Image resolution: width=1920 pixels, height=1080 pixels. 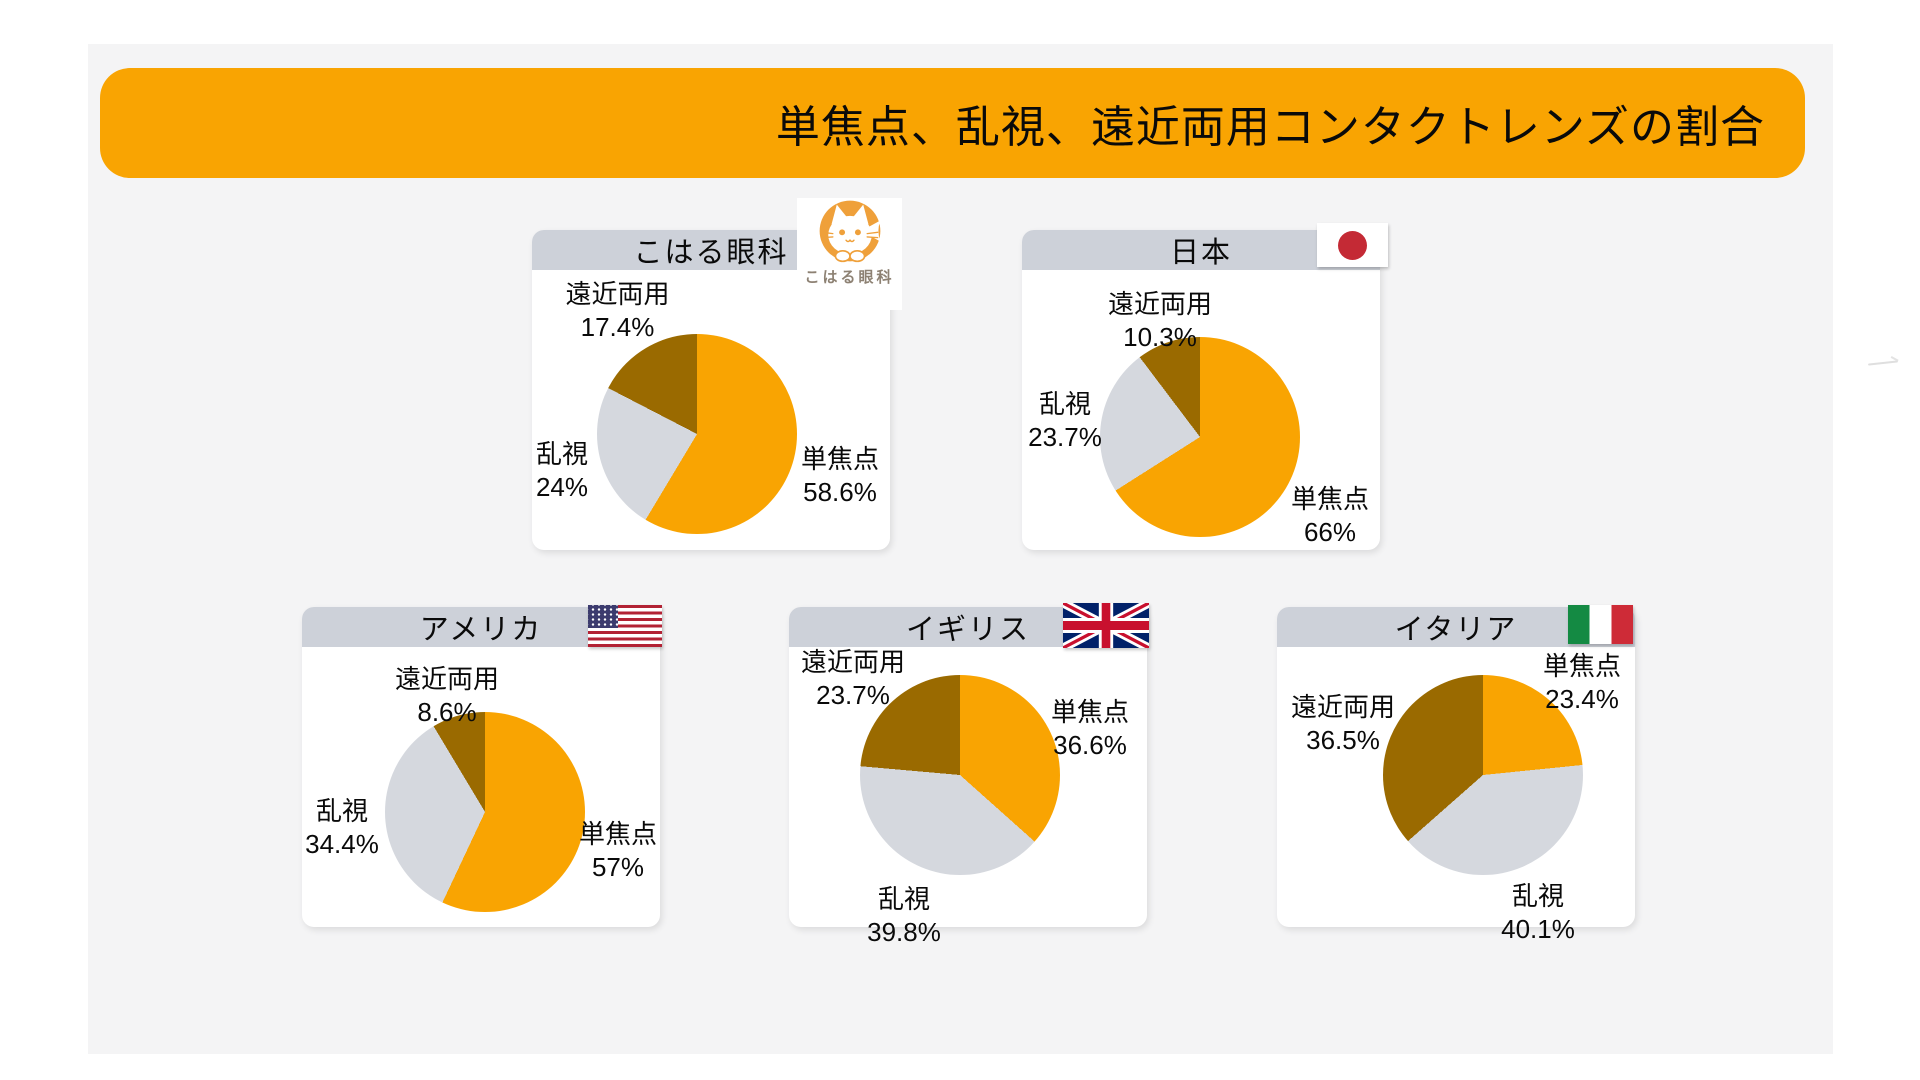 What do you see at coordinates (1883, 363) in the screenshot?
I see `cursor-artifact` at bounding box center [1883, 363].